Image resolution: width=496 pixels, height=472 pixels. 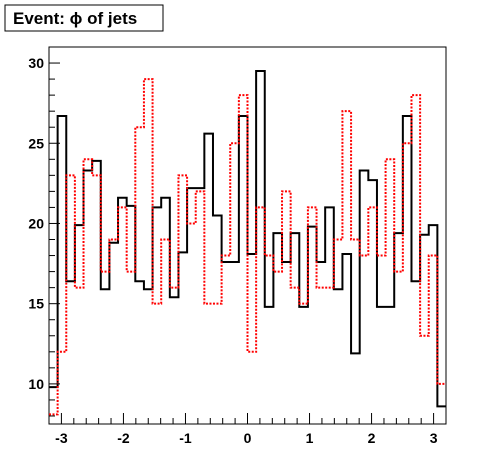 I want to click on x-tick-label: -2, so click(x=123, y=438).